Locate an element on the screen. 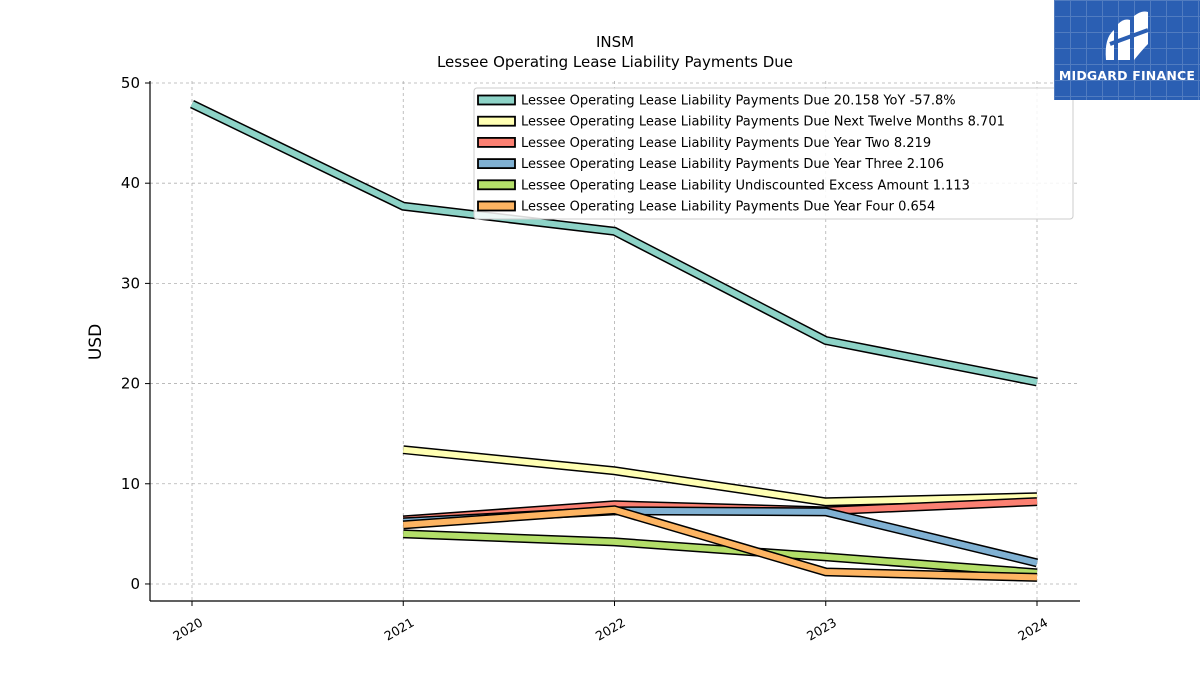 This screenshot has height=675, width=1200. x-tick-label: 2022 is located at coordinates (610, 629).